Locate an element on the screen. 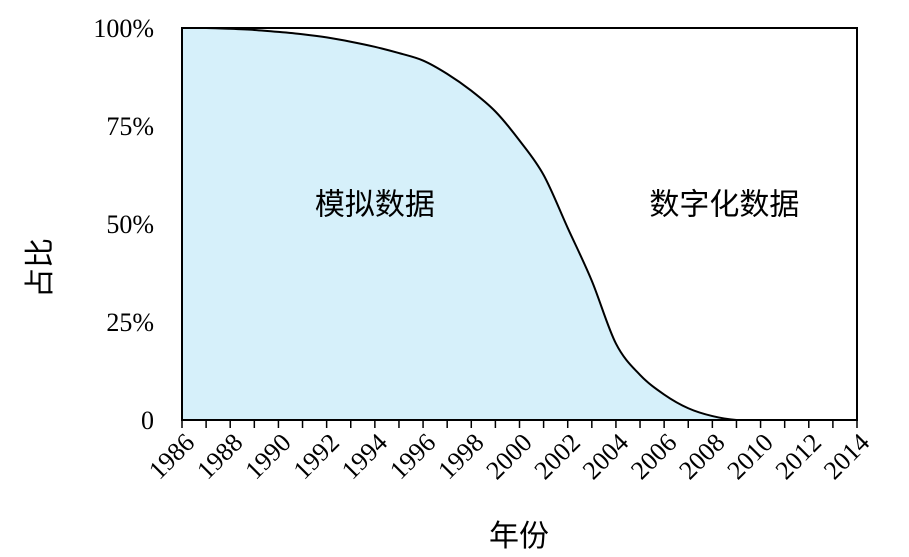  x-tick-label: 2014 is located at coordinates (846, 456).